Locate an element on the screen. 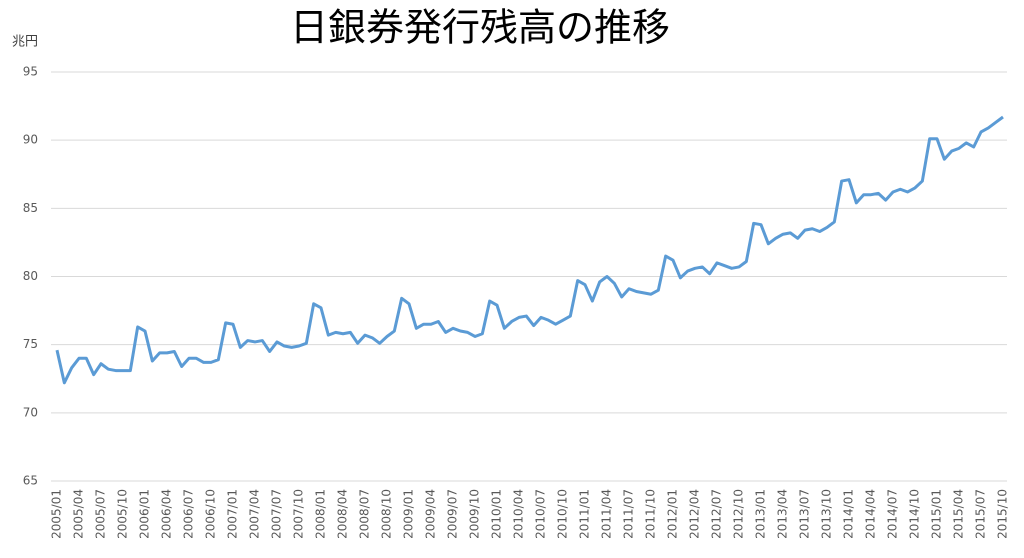  y-tick-label: 75 is located at coordinates (30, 344).